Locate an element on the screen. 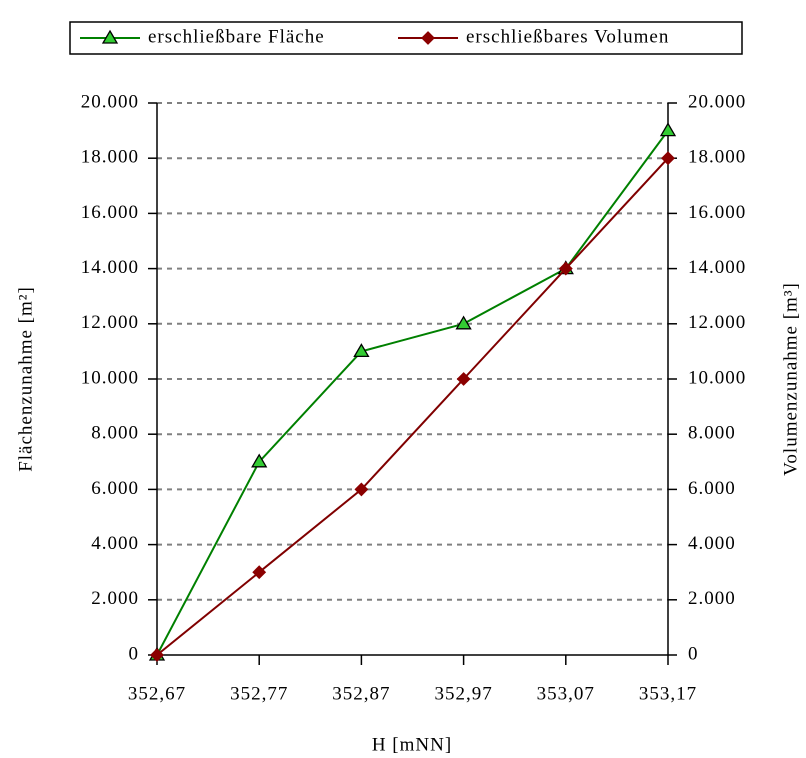 This screenshot has width=806, height=758. x-tick-label: 352,67 is located at coordinates (157, 693).